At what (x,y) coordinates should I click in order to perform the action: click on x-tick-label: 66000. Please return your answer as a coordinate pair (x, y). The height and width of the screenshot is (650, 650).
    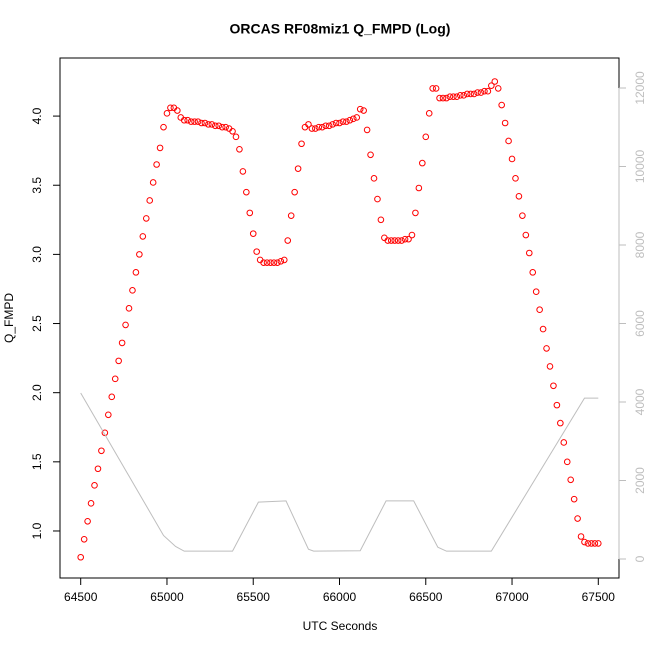
    Looking at the image, I should click on (340, 597).